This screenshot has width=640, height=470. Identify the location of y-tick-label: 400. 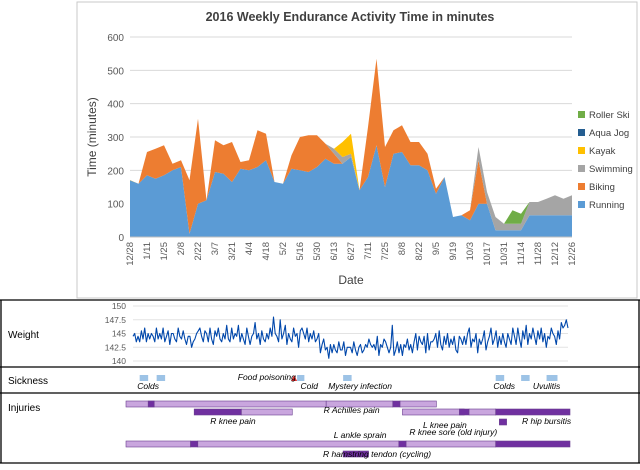
(115, 105).